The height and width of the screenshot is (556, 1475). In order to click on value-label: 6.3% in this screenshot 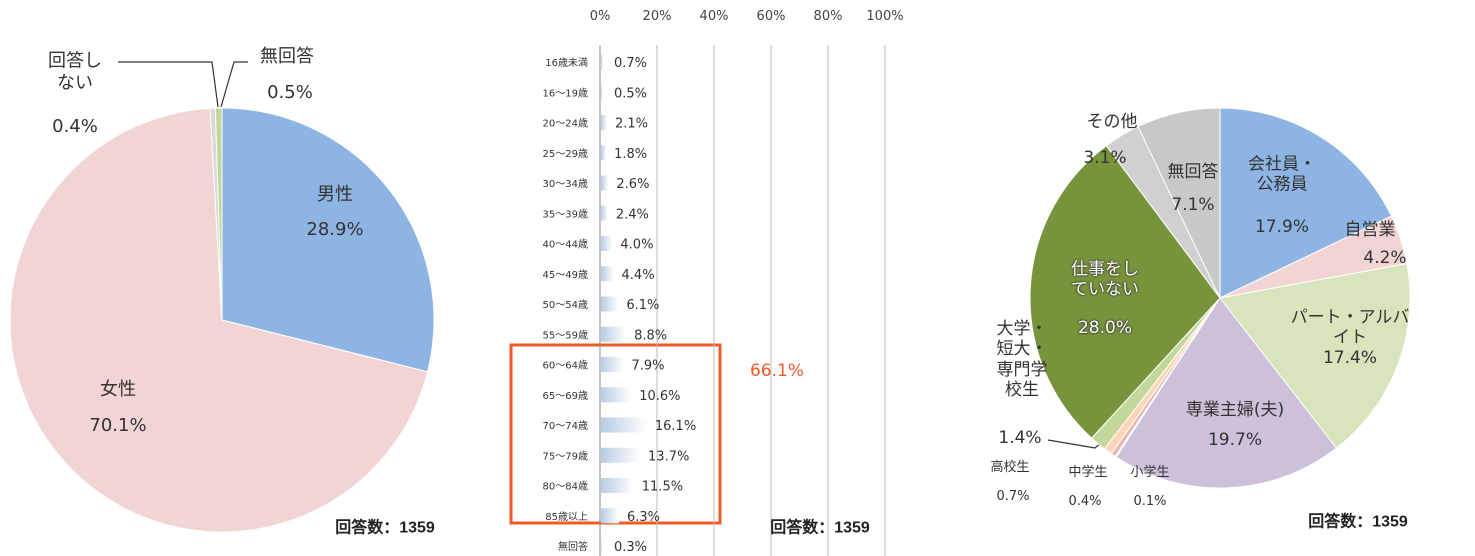, I will do `click(643, 517)`.